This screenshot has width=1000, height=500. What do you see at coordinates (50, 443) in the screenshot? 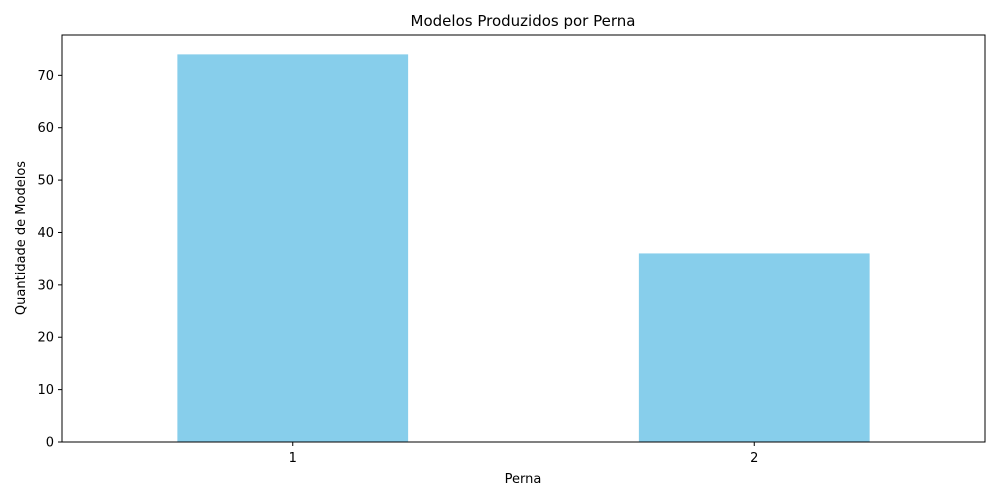
I see `y-tick-label: 0` at bounding box center [50, 443].